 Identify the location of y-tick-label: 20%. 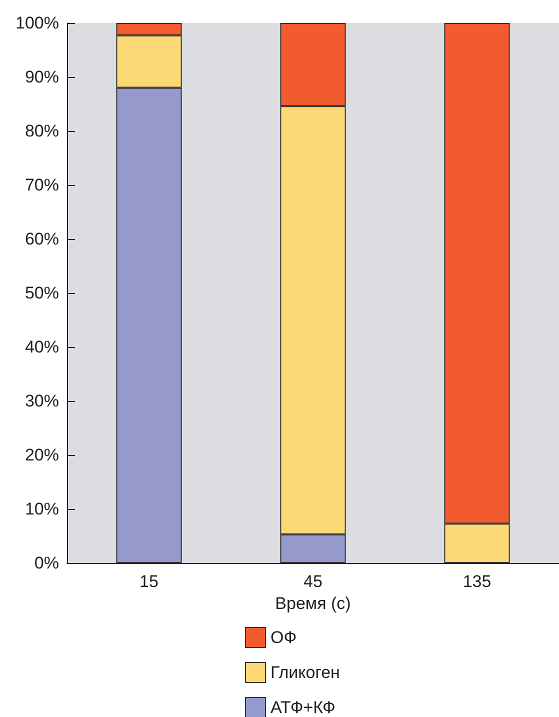
(41, 455).